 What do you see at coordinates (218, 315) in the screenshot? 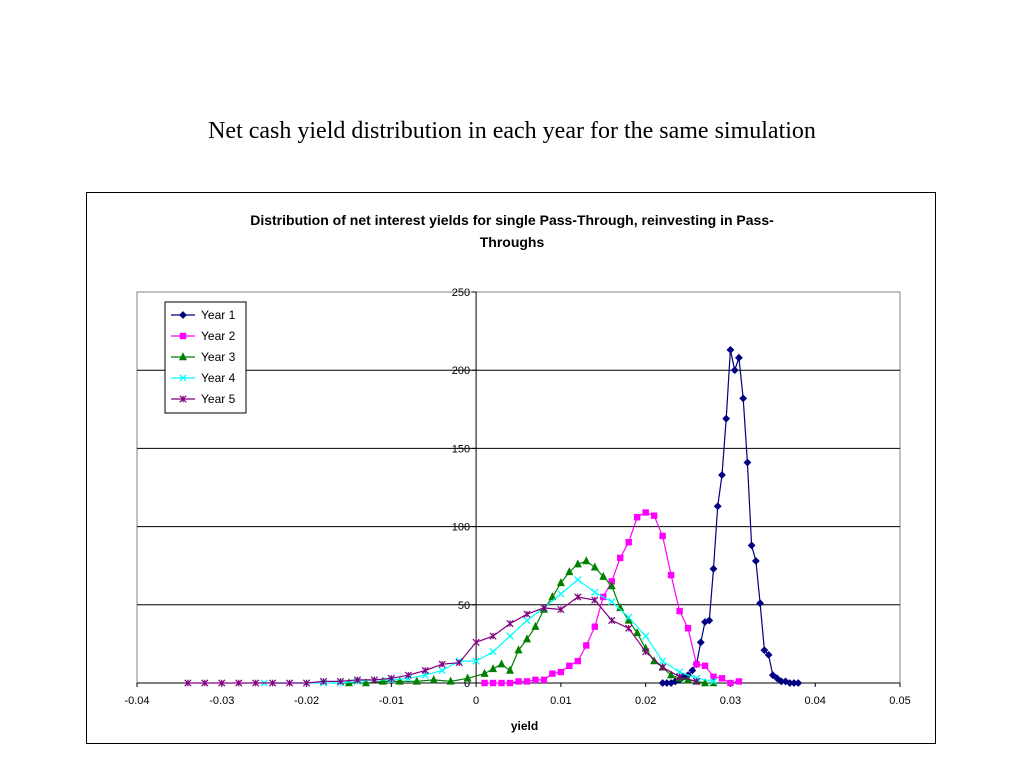
I see `legend-label-1: Year 1` at bounding box center [218, 315].